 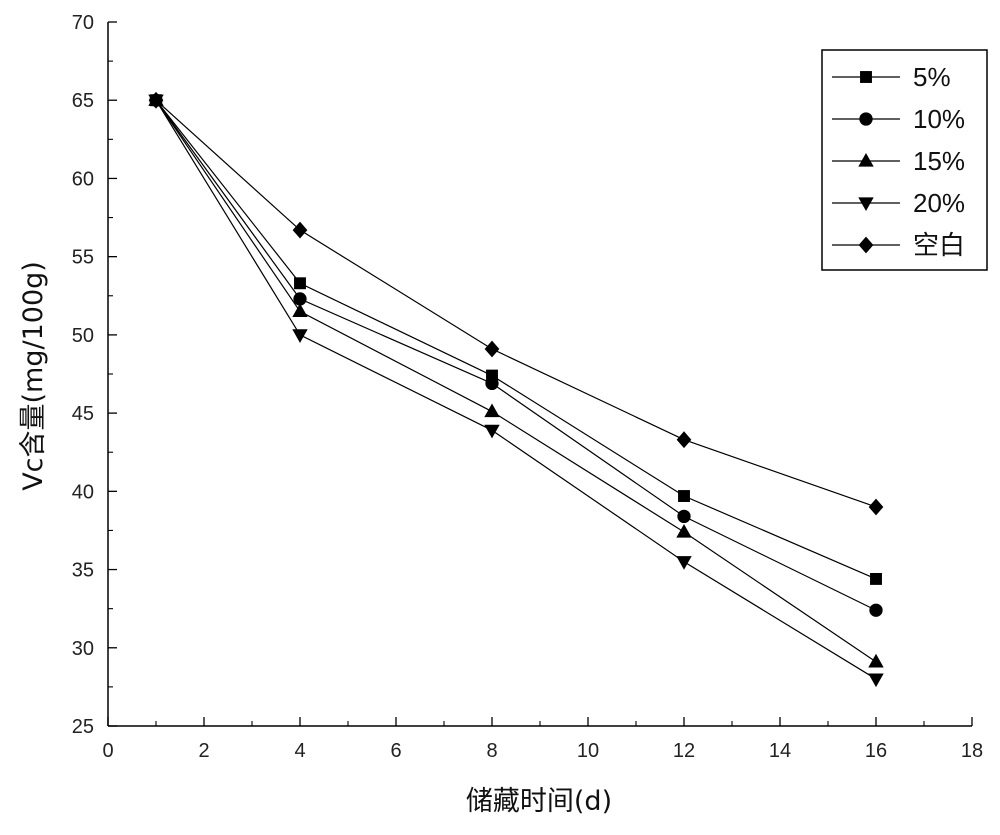 What do you see at coordinates (898, 119) in the screenshot?
I see `legend-item: 10%` at bounding box center [898, 119].